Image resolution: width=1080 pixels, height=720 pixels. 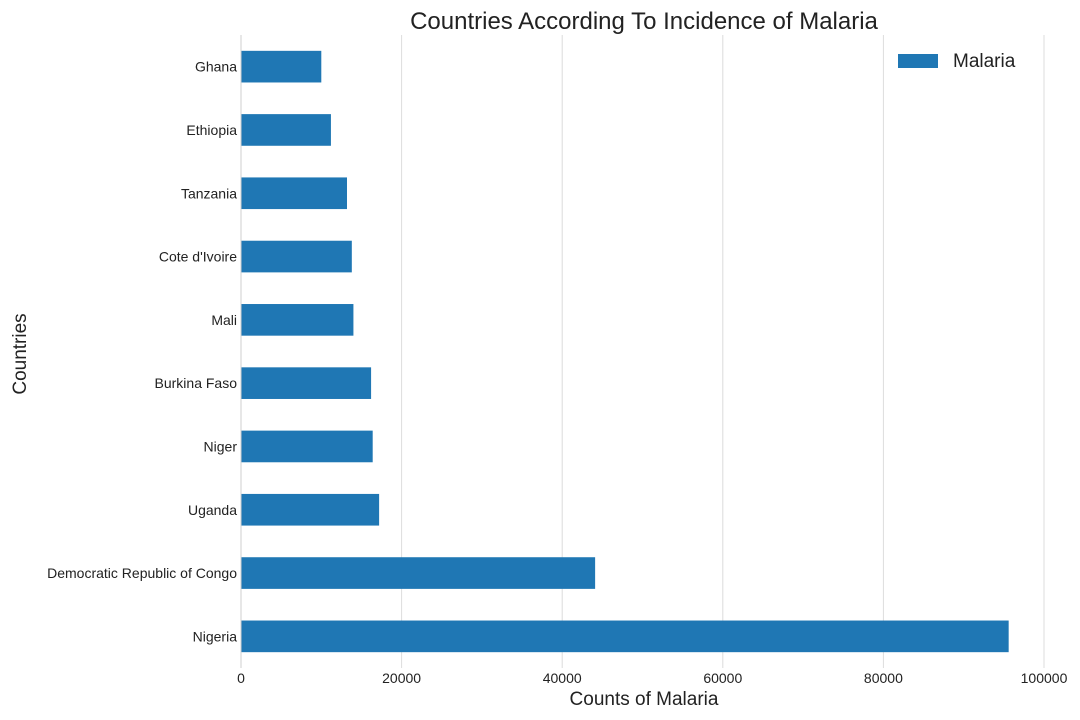 What do you see at coordinates (241, 678) in the screenshot?
I see `x-tick-label-0: 0` at bounding box center [241, 678].